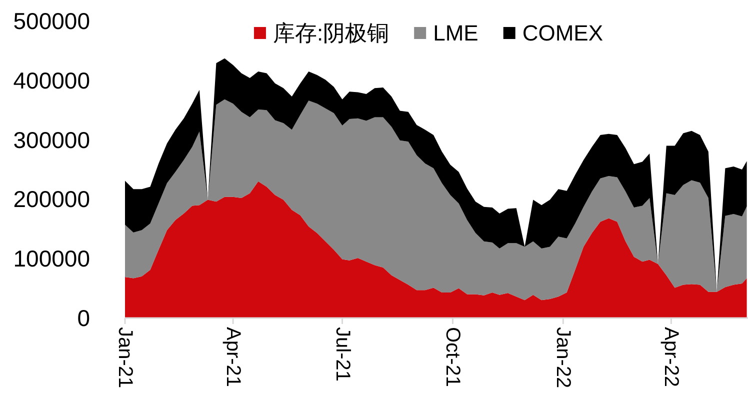  Describe the element at coordinates (51, 80) in the screenshot. I see `y-tick-label: 400000` at that location.